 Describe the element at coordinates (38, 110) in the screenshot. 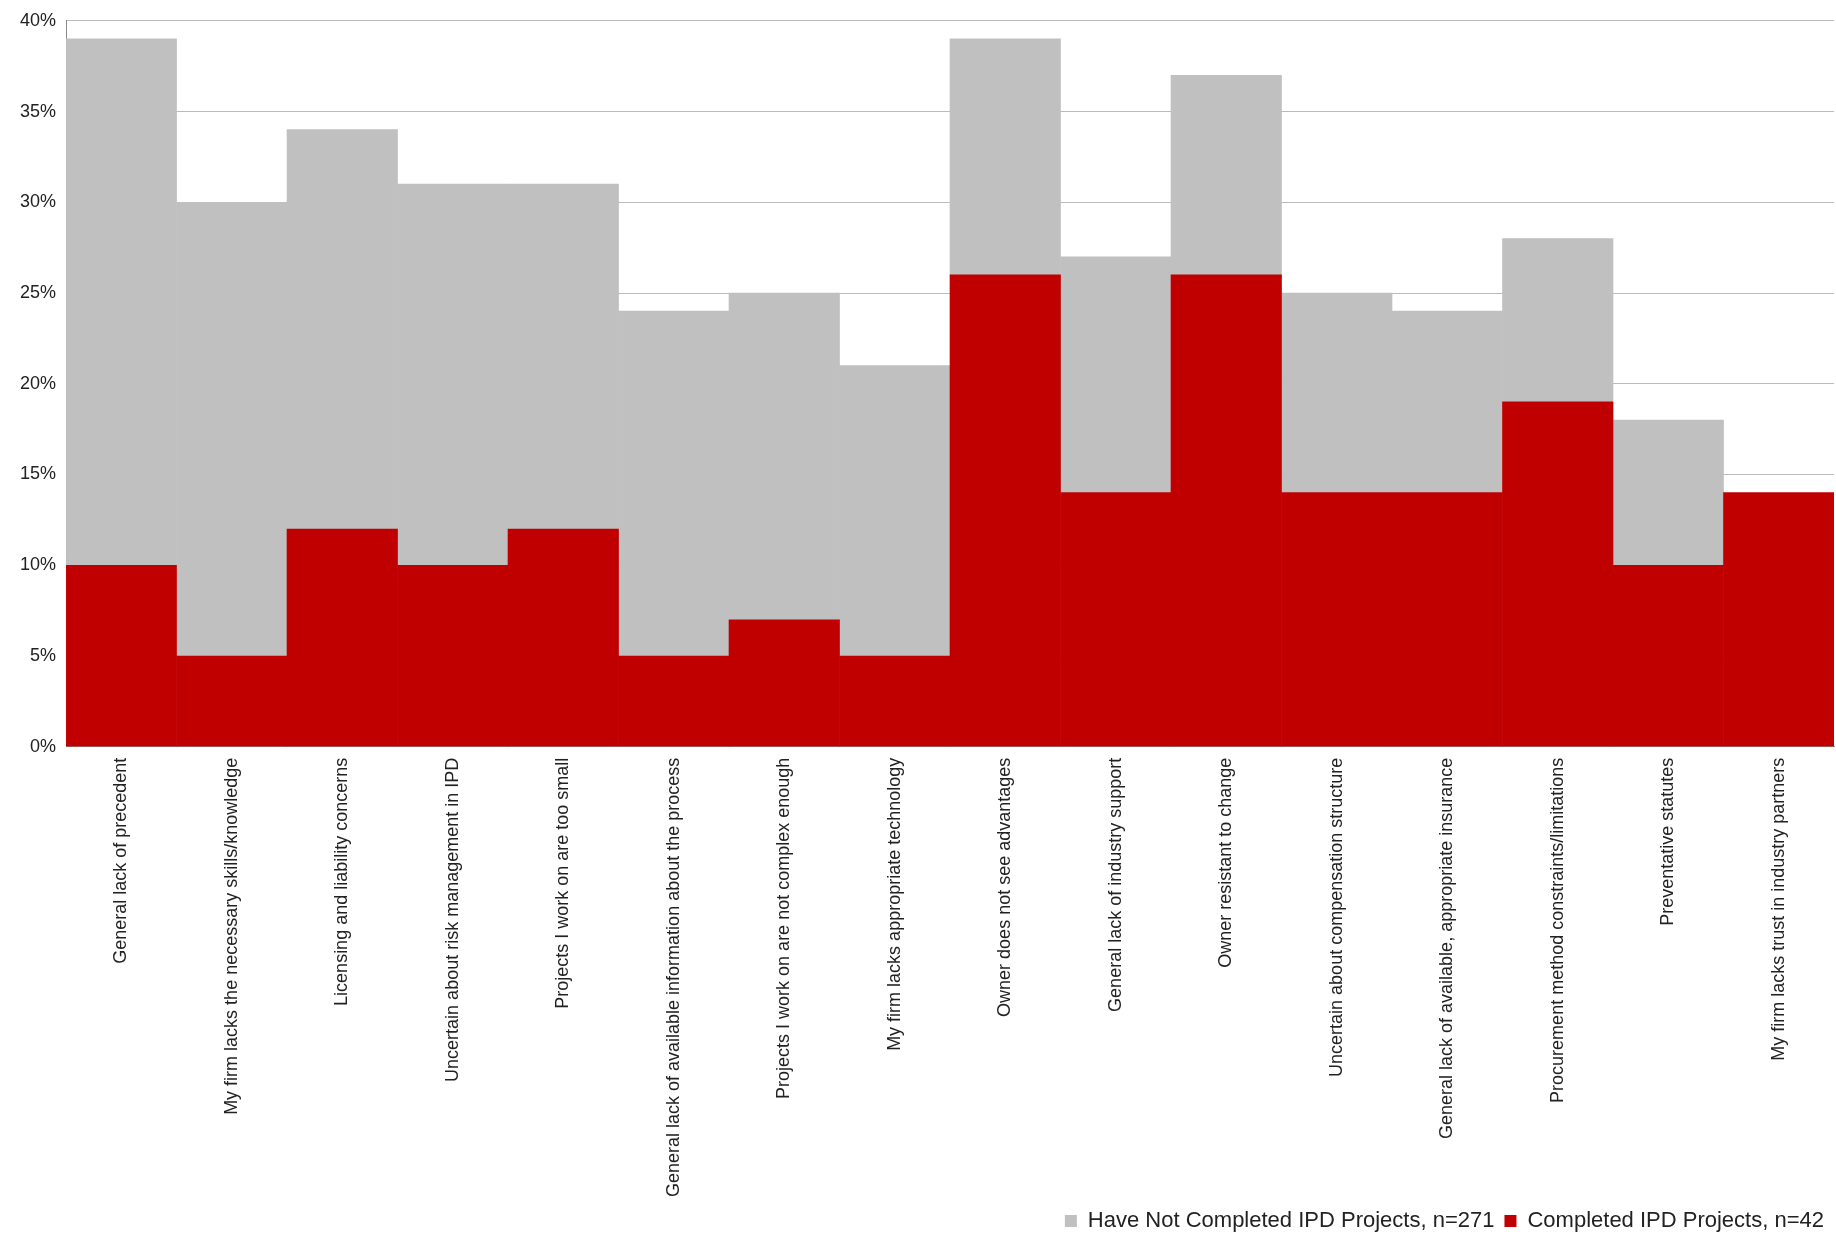

I see `y-tick-label: 35%` at that location.